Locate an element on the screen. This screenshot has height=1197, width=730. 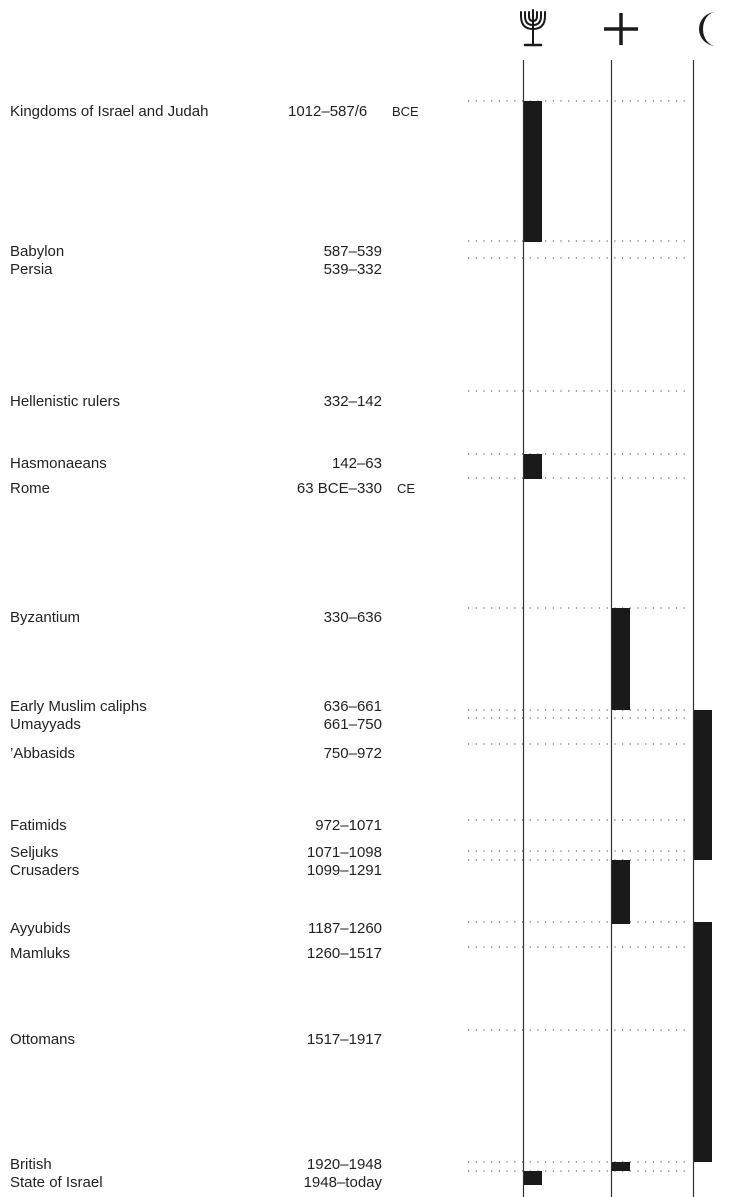
judaism-bar-hasmonaeans is located at coordinates (533, 466).